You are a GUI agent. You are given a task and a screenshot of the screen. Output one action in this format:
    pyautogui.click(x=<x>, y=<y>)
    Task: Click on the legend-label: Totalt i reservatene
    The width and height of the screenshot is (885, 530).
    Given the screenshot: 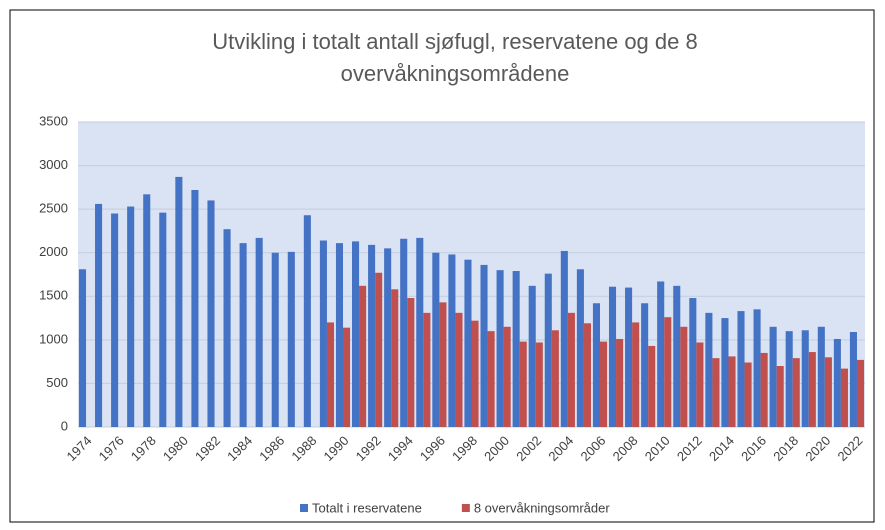 What is the action you would take?
    pyautogui.click(x=367, y=507)
    